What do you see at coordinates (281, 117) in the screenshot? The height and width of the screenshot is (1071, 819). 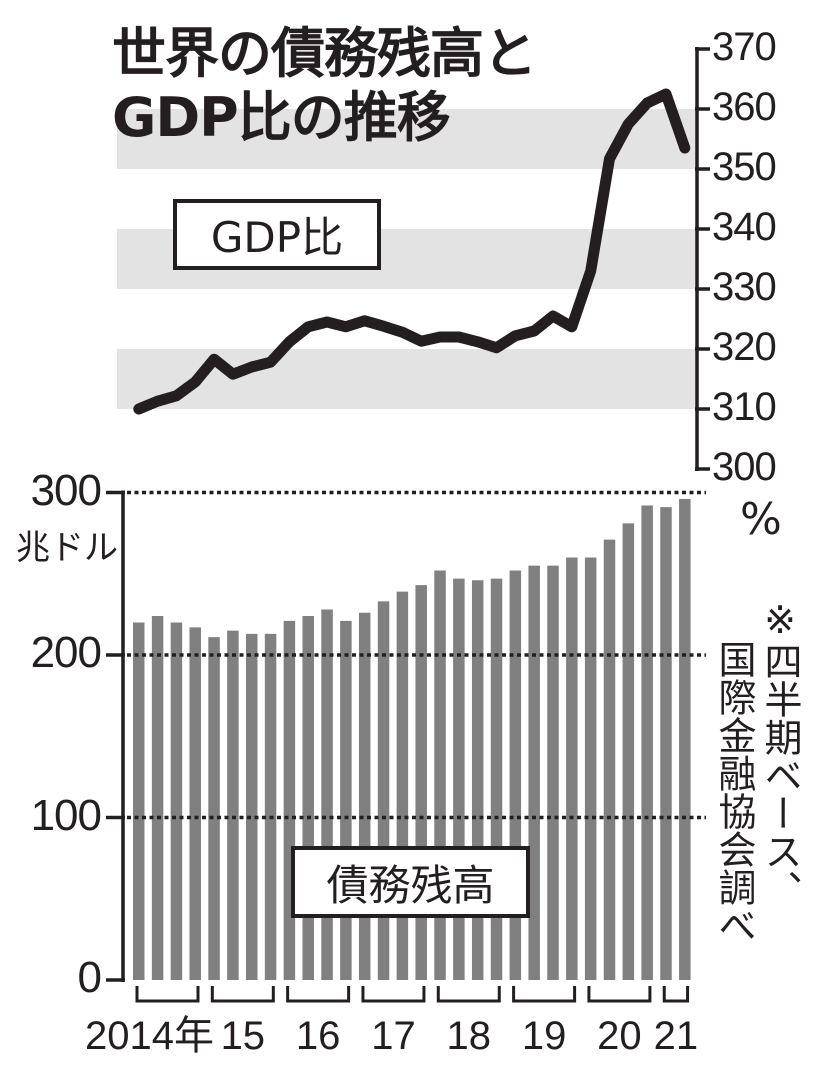 I see `title-line-2: GDP比の推移` at bounding box center [281, 117].